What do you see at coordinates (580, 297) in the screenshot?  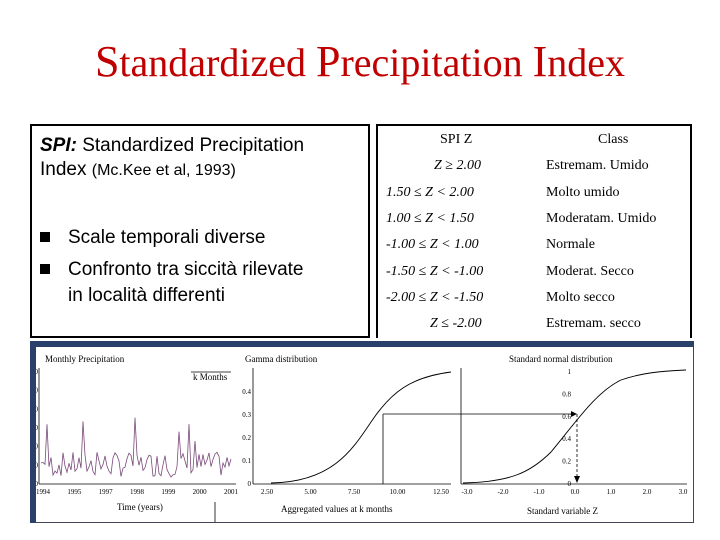 I see `table-cell-class: Molto secco` at bounding box center [580, 297].